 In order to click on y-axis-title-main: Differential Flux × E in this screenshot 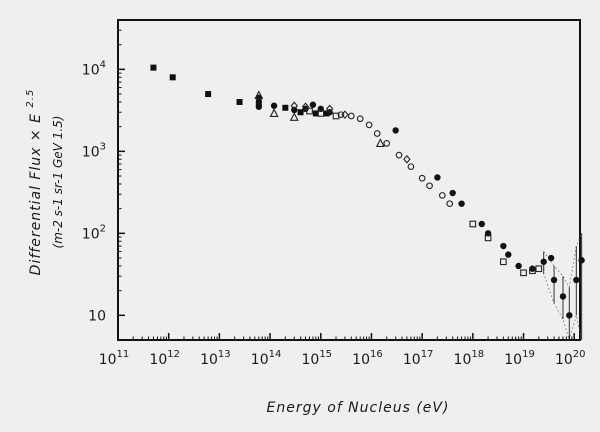, I will do `click(36, 194)`.